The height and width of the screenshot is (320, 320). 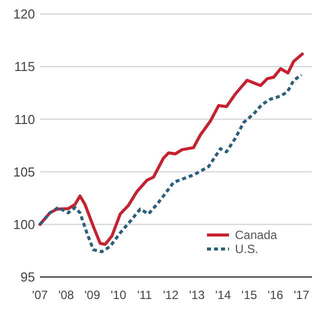 I want to click on x-tick-label: '09, so click(x=92, y=295).